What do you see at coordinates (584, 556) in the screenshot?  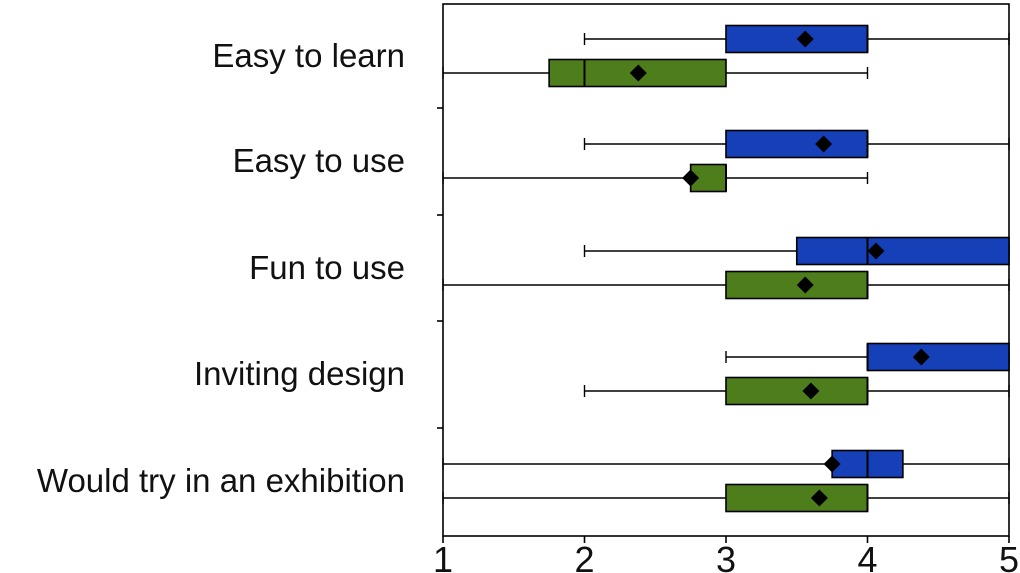 I see `x-tick-label: 2` at bounding box center [584, 556].